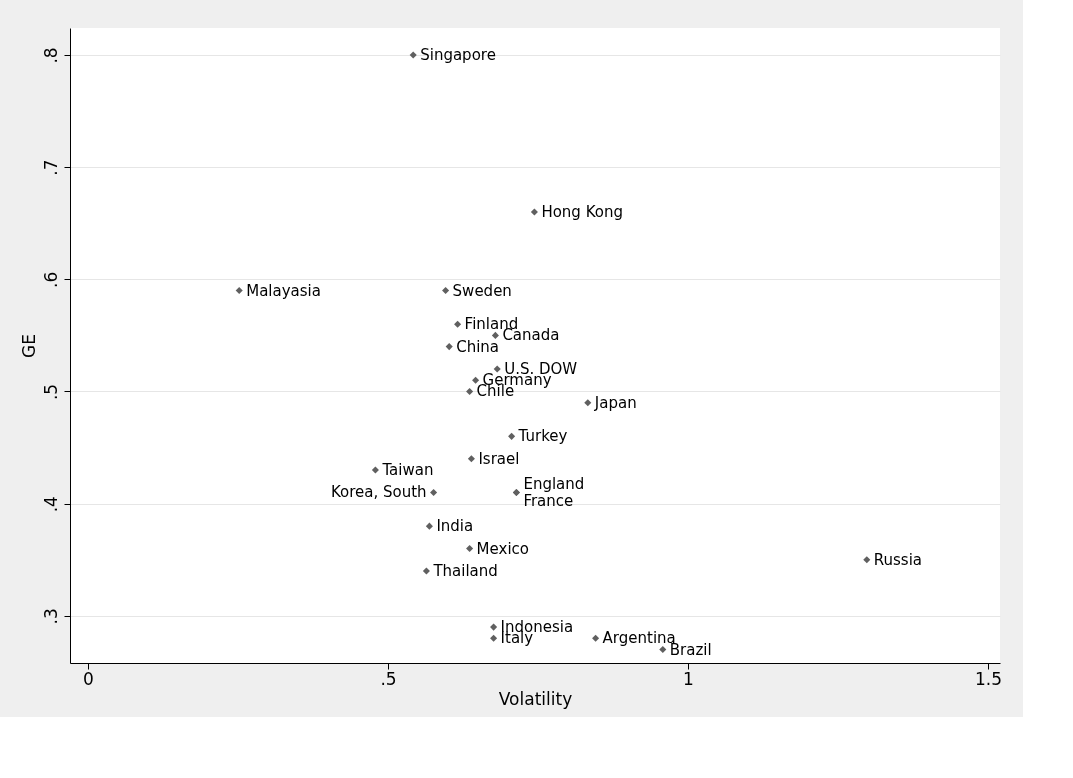 This screenshot has width=1073, height=778. I want to click on annotation: Japan, so click(615, 402).